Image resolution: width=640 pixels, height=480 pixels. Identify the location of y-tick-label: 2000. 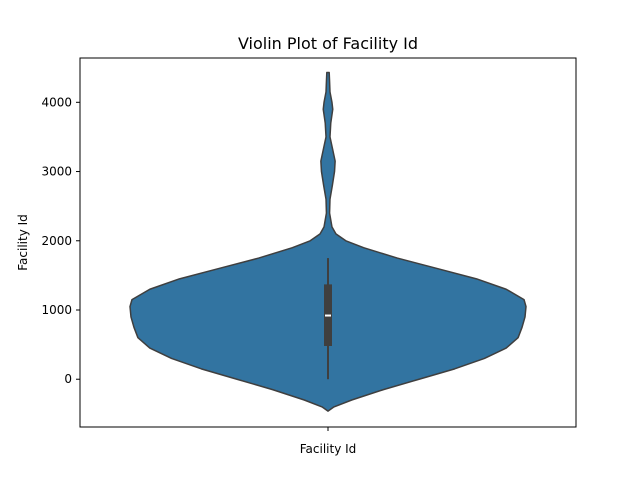
(56, 241).